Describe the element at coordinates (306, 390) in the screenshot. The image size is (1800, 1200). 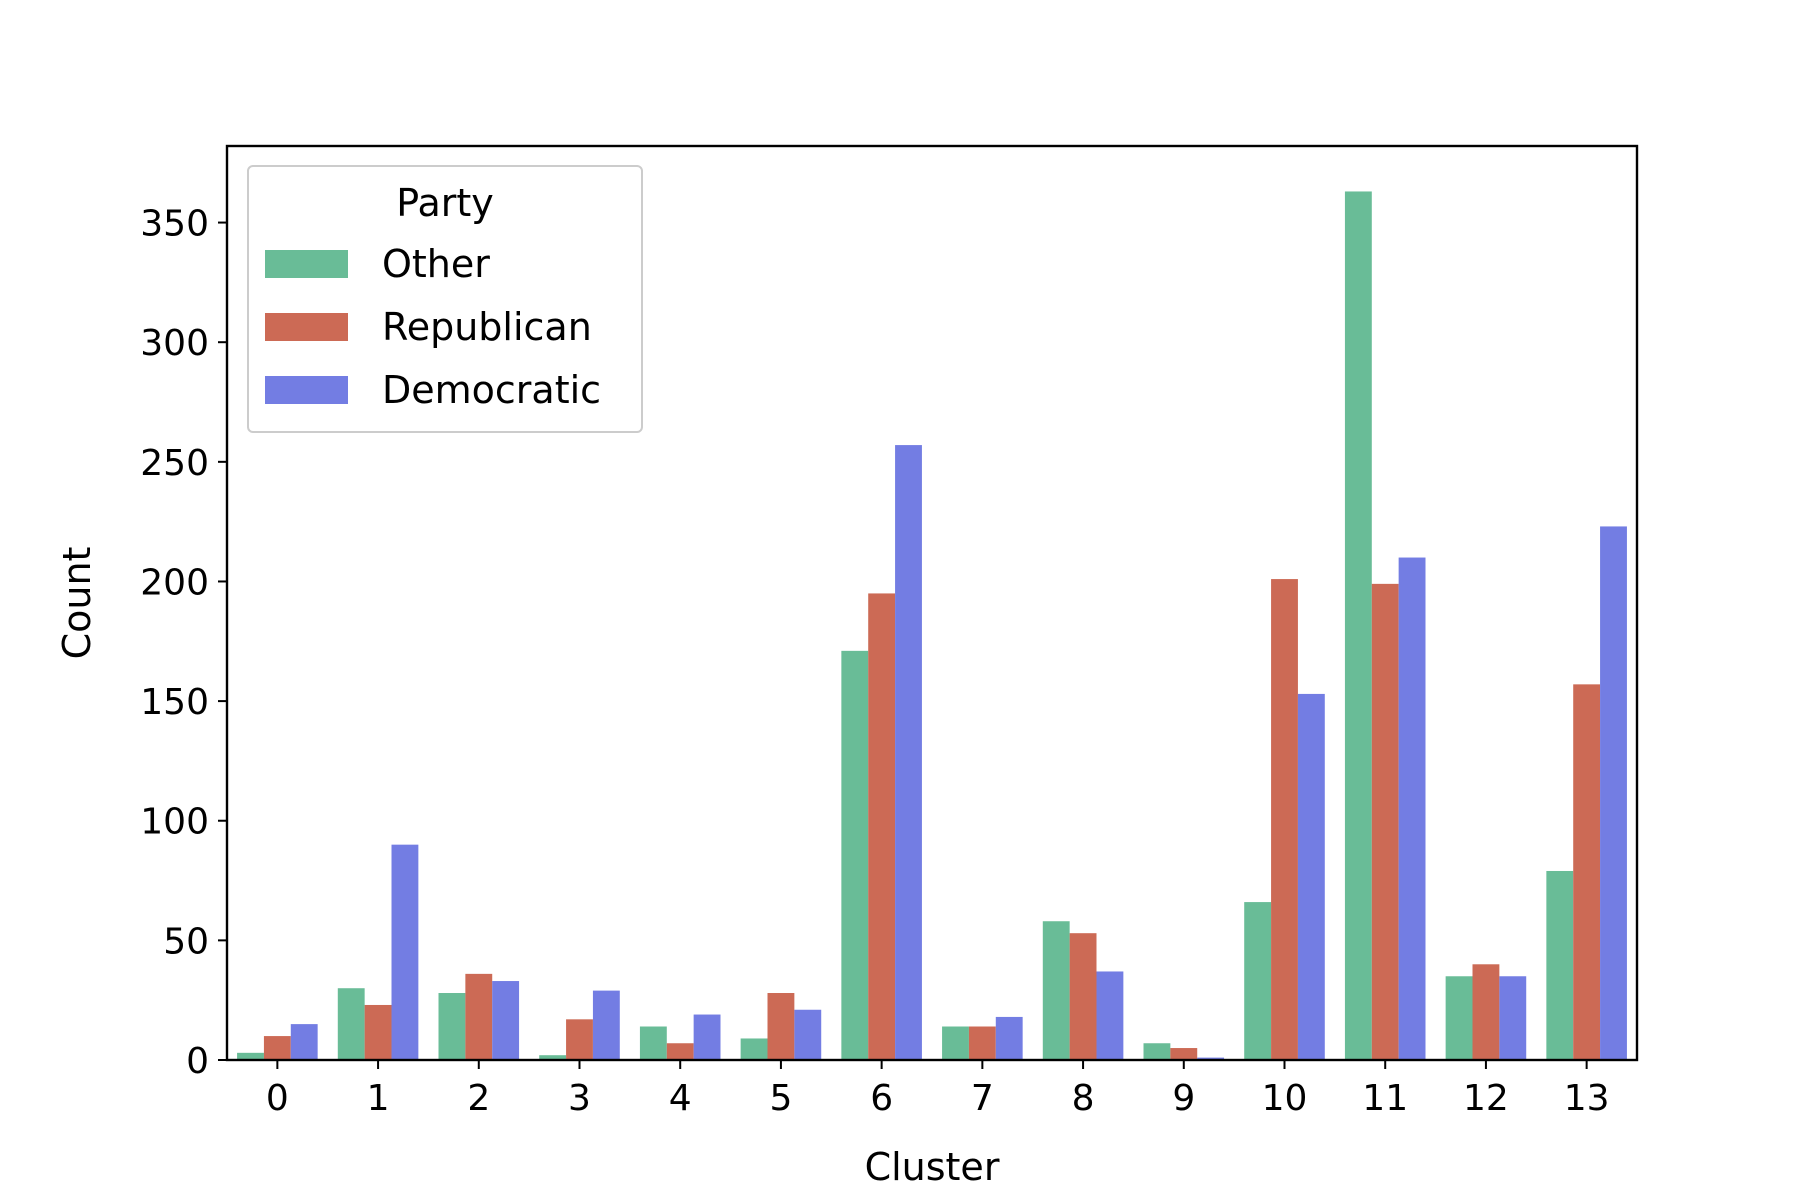
I see `legend-swatch-democratic` at that location.